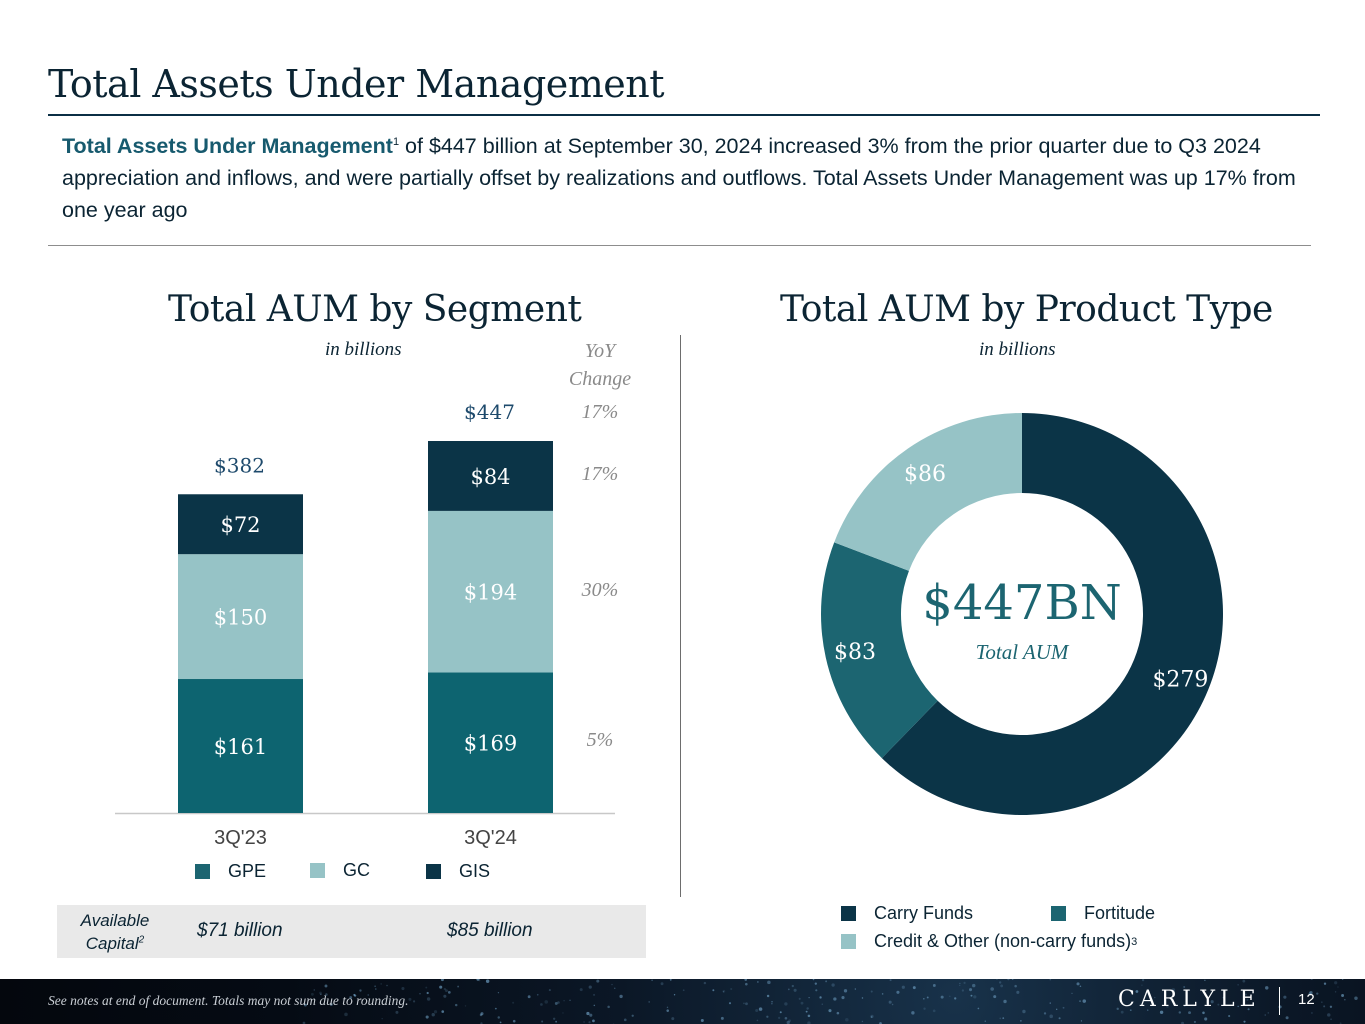 The image size is (1365, 1024). Describe the element at coordinates (600, 379) in the screenshot. I see `yoy-header-line2: Change` at that location.